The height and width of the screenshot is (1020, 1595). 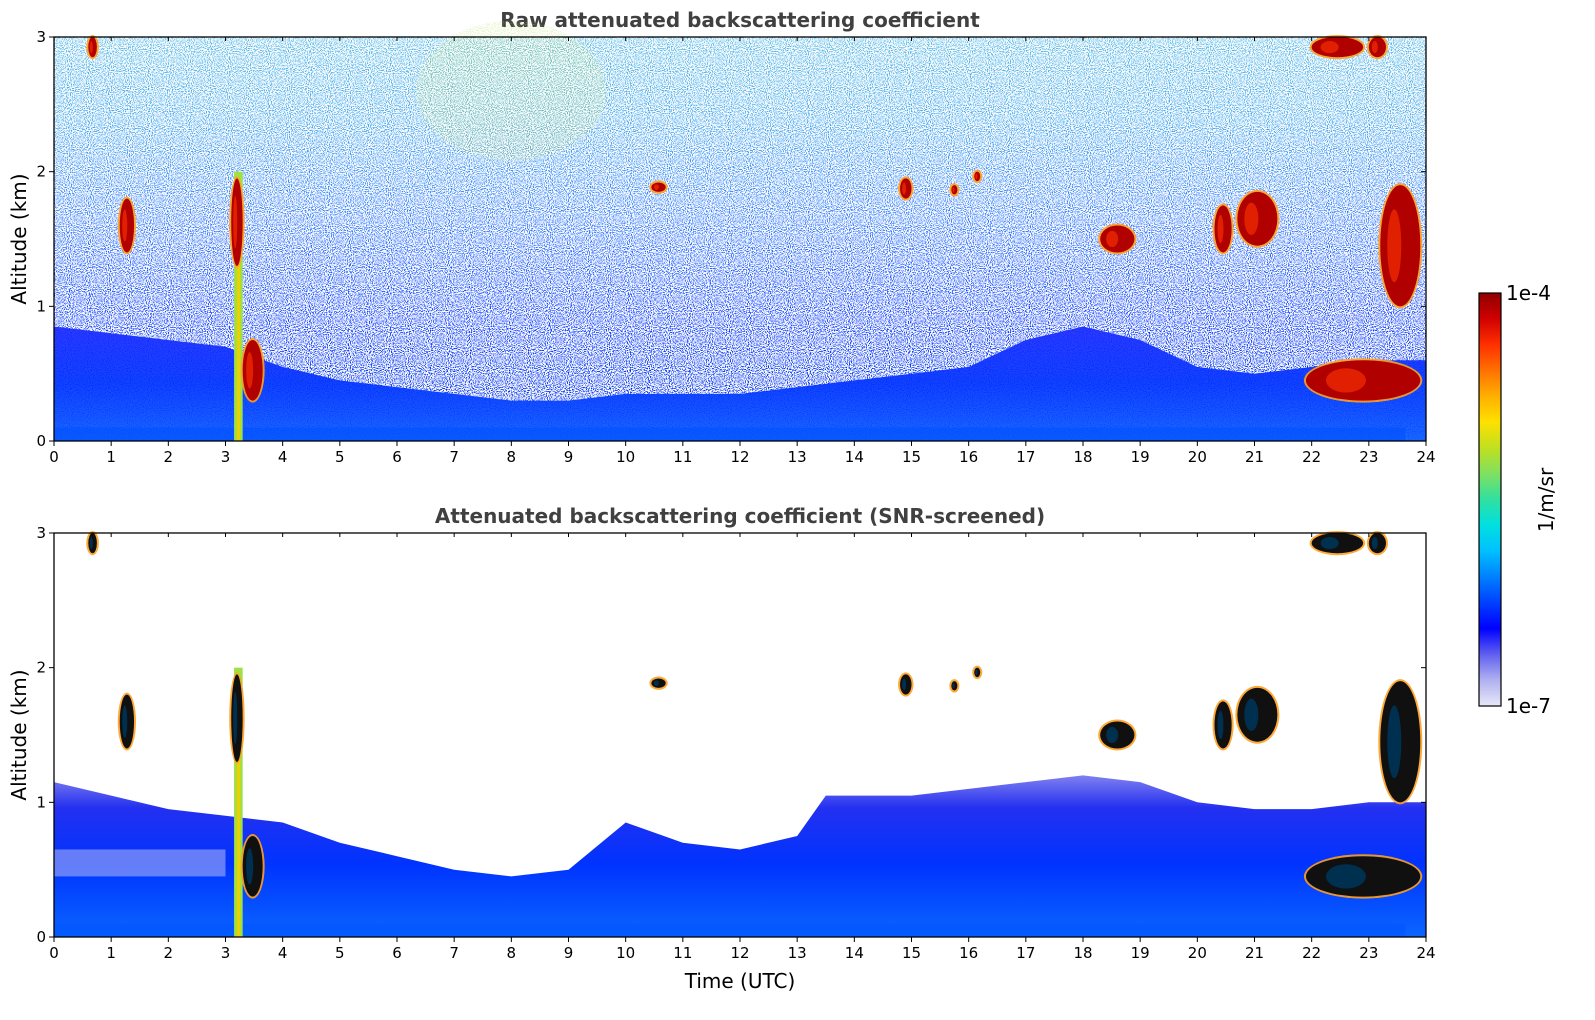 What do you see at coordinates (730, 434) in the screenshot?
I see `panel-1-surface-layer` at bounding box center [730, 434].